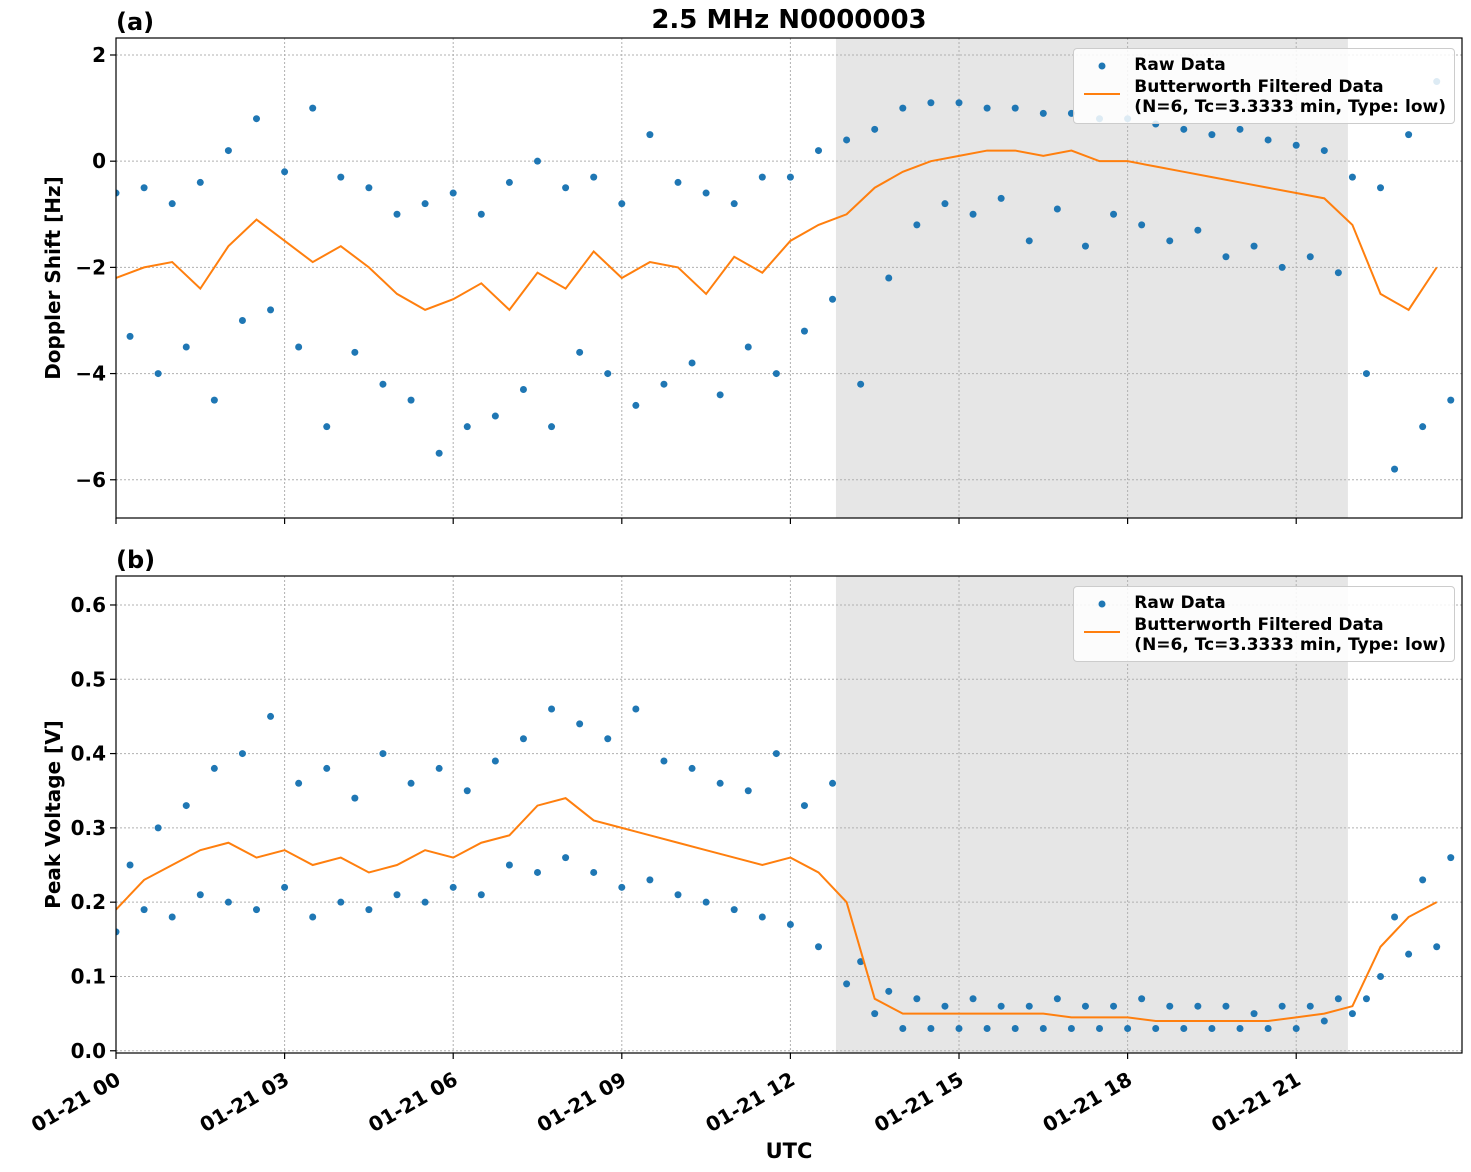 The height and width of the screenshot is (1172, 1471). I want to click on legend-marker, so click(1102, 604).